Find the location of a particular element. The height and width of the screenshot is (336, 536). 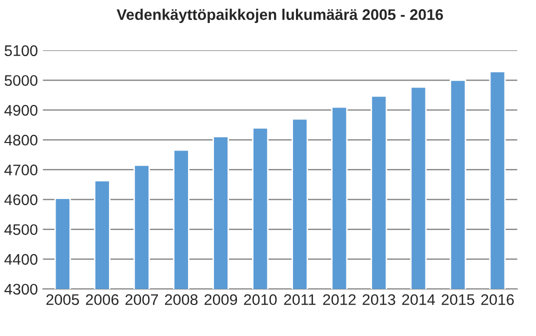

x-tick-label: 2006 is located at coordinates (102, 300).